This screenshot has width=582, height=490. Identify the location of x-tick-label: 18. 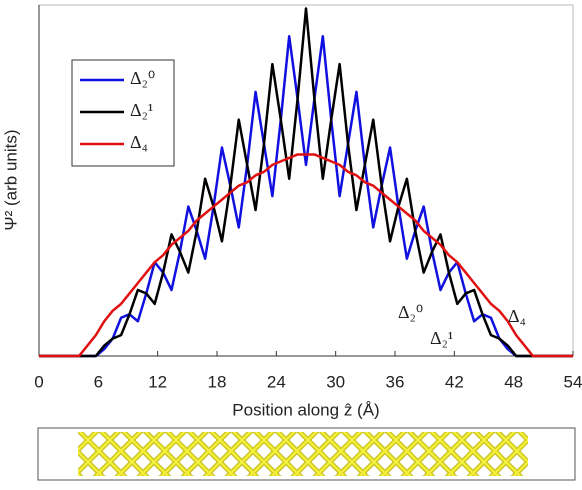
(217, 381).